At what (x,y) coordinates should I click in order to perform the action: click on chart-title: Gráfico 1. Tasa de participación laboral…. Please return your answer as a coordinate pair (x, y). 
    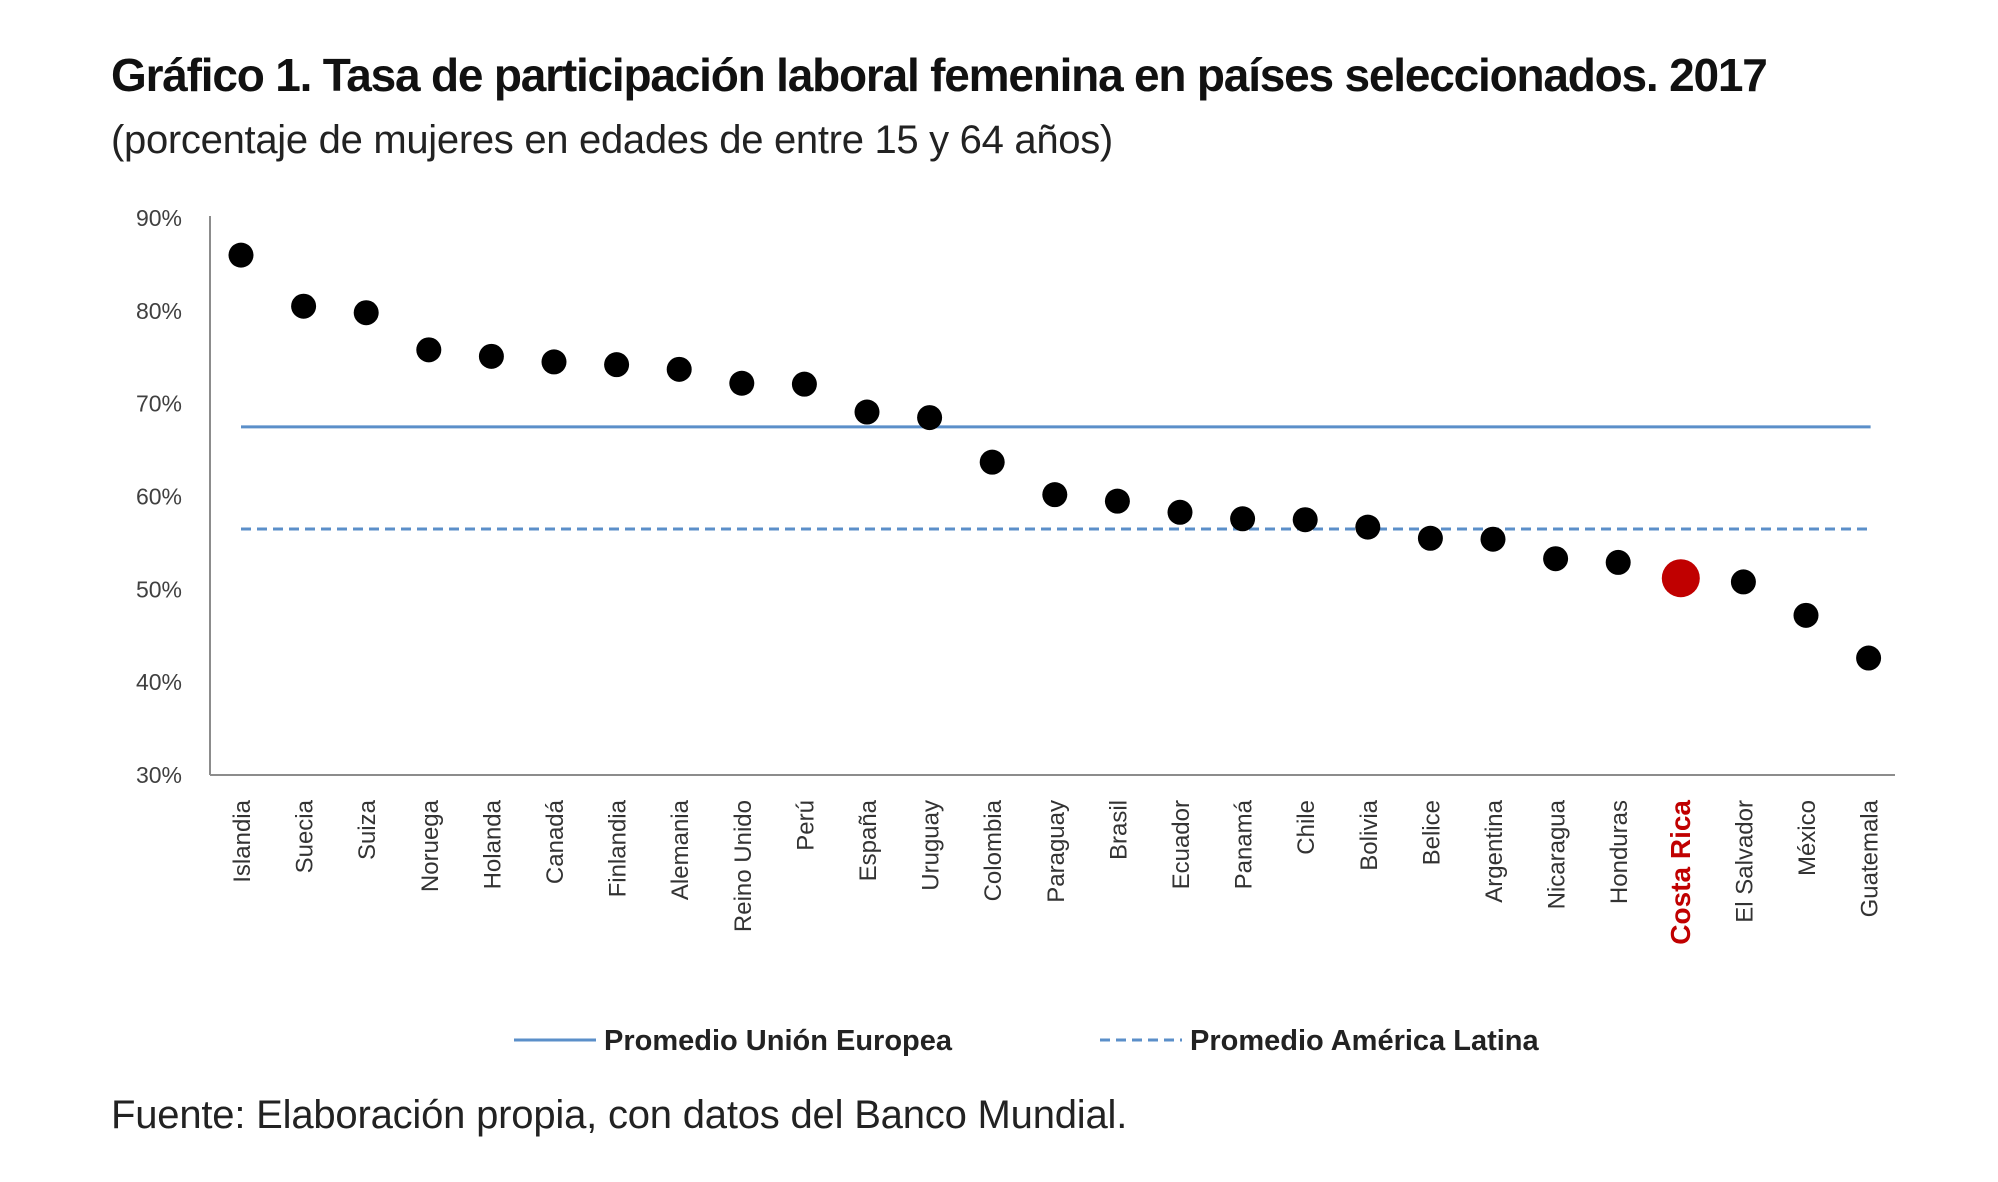
    Looking at the image, I should click on (939, 75).